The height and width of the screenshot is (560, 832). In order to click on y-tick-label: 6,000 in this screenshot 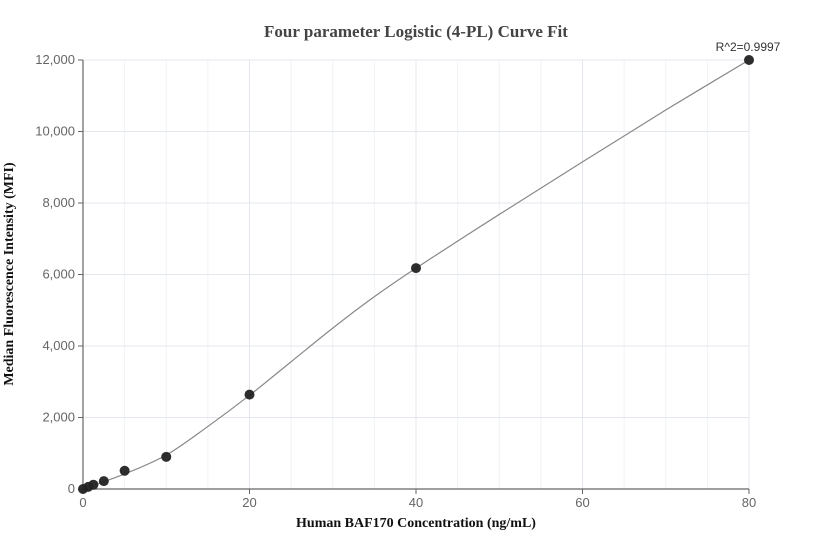, I will do `click(58, 274)`.